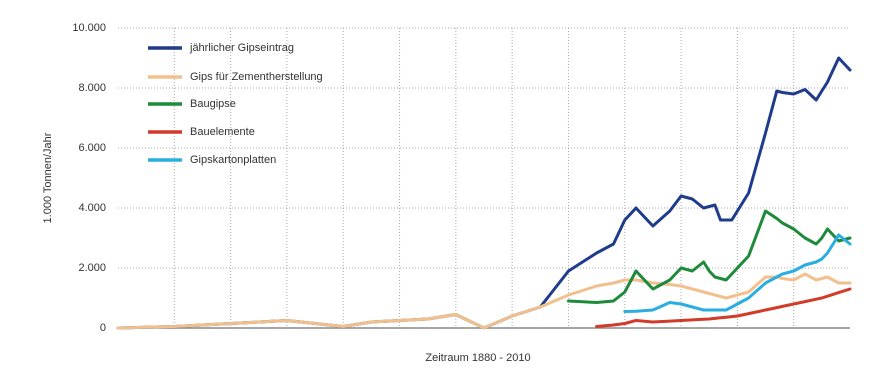  I want to click on y-tick-label: 0, so click(103, 328).